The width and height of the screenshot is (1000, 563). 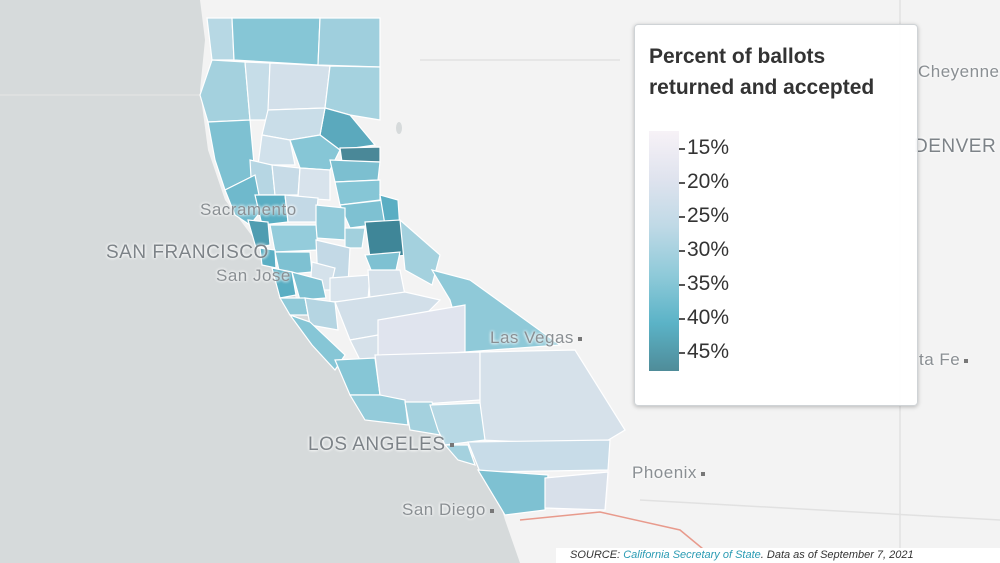 What do you see at coordinates (259, 234) in the screenshot?
I see `county-marin` at bounding box center [259, 234].